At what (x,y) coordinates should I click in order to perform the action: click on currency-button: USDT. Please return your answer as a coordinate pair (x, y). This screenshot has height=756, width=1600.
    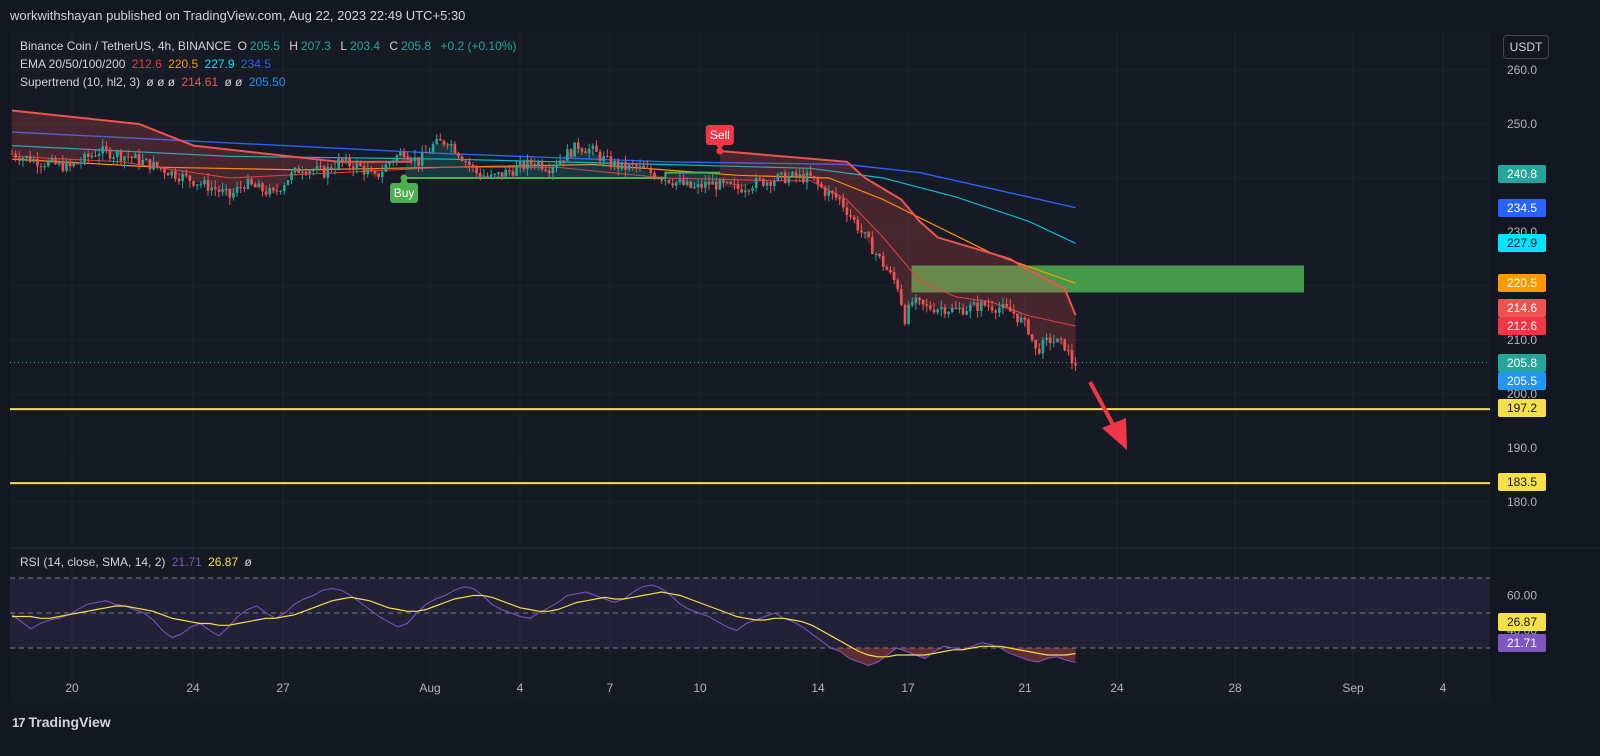
    Looking at the image, I should click on (1526, 47).